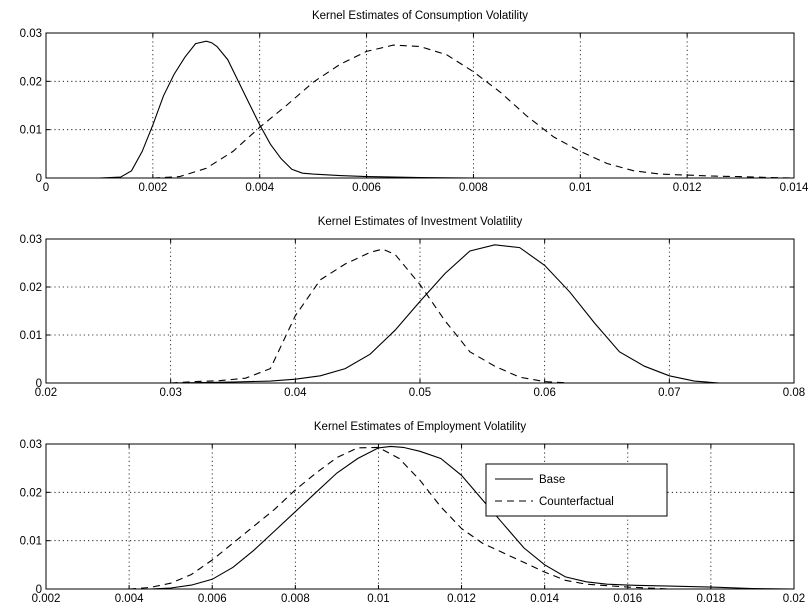 The height and width of the screenshot is (616, 811). Describe the element at coordinates (170, 393) in the screenshot. I see `x-tick-label: 0.03` at that location.